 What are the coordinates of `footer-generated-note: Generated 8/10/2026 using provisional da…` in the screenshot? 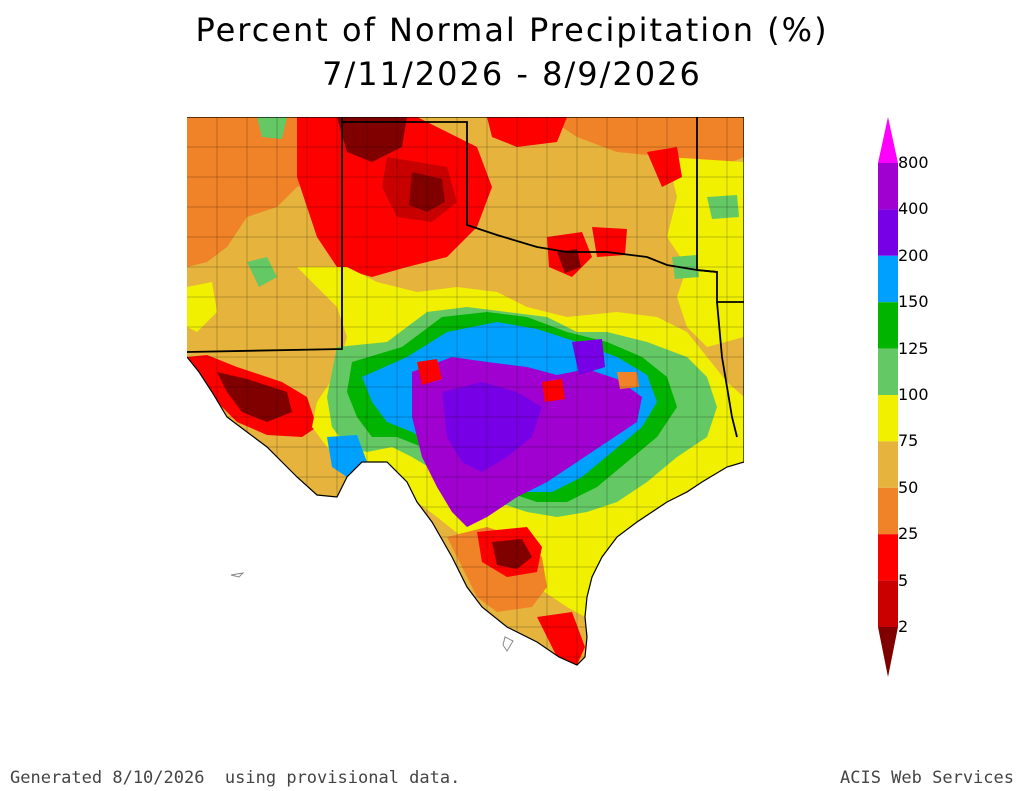 It's located at (235, 778).